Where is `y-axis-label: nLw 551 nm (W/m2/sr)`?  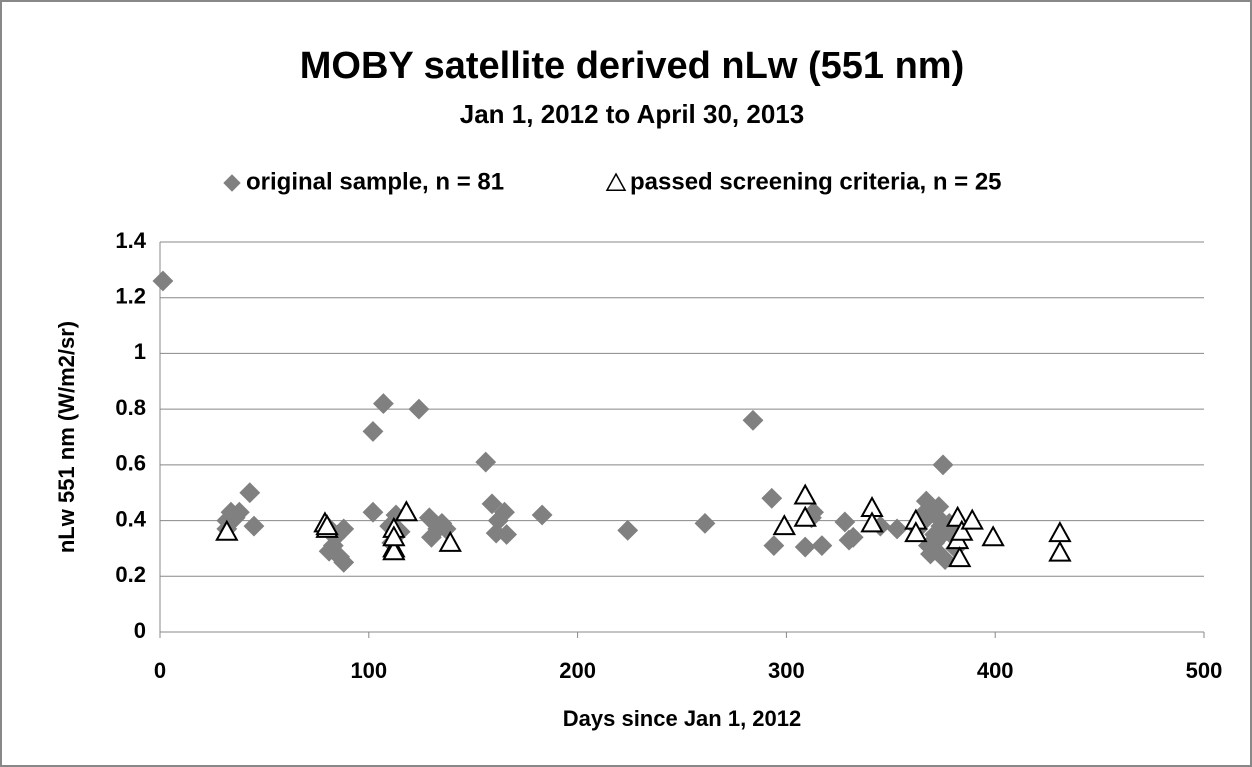 y-axis-label: nLw 551 nm (W/m2/sr) is located at coordinates (66, 437).